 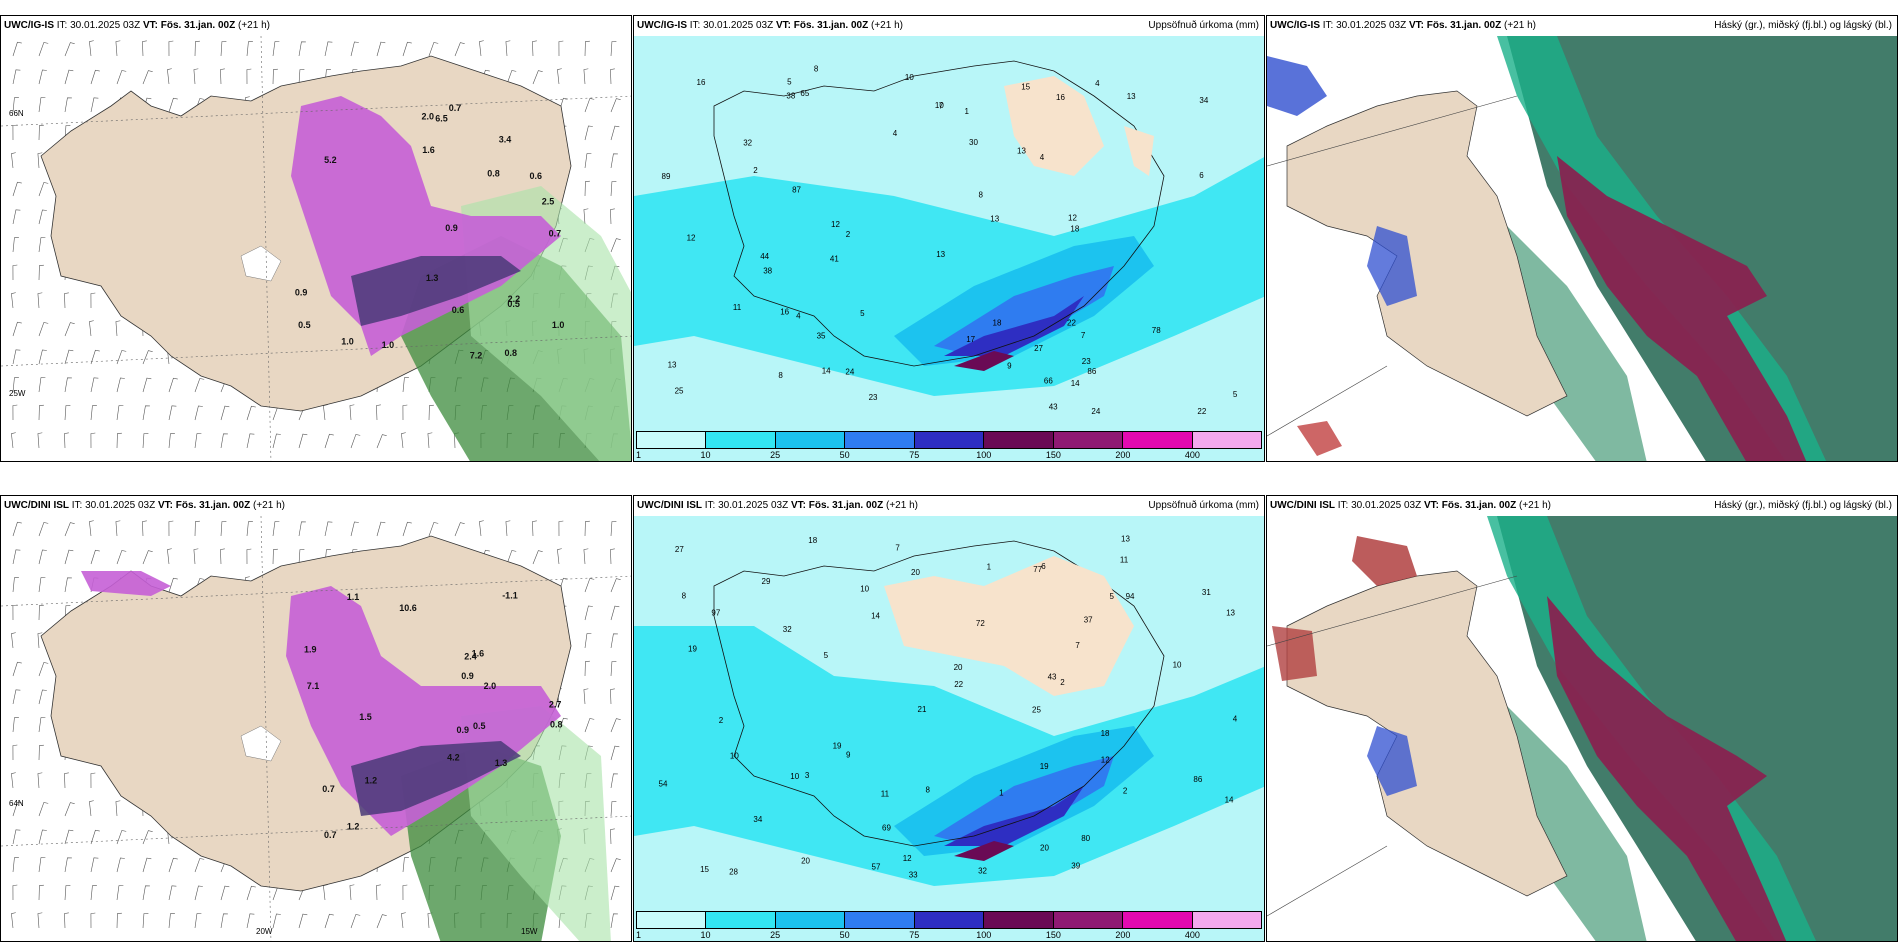 I want to click on precip-value: 29, so click(x=766, y=581).